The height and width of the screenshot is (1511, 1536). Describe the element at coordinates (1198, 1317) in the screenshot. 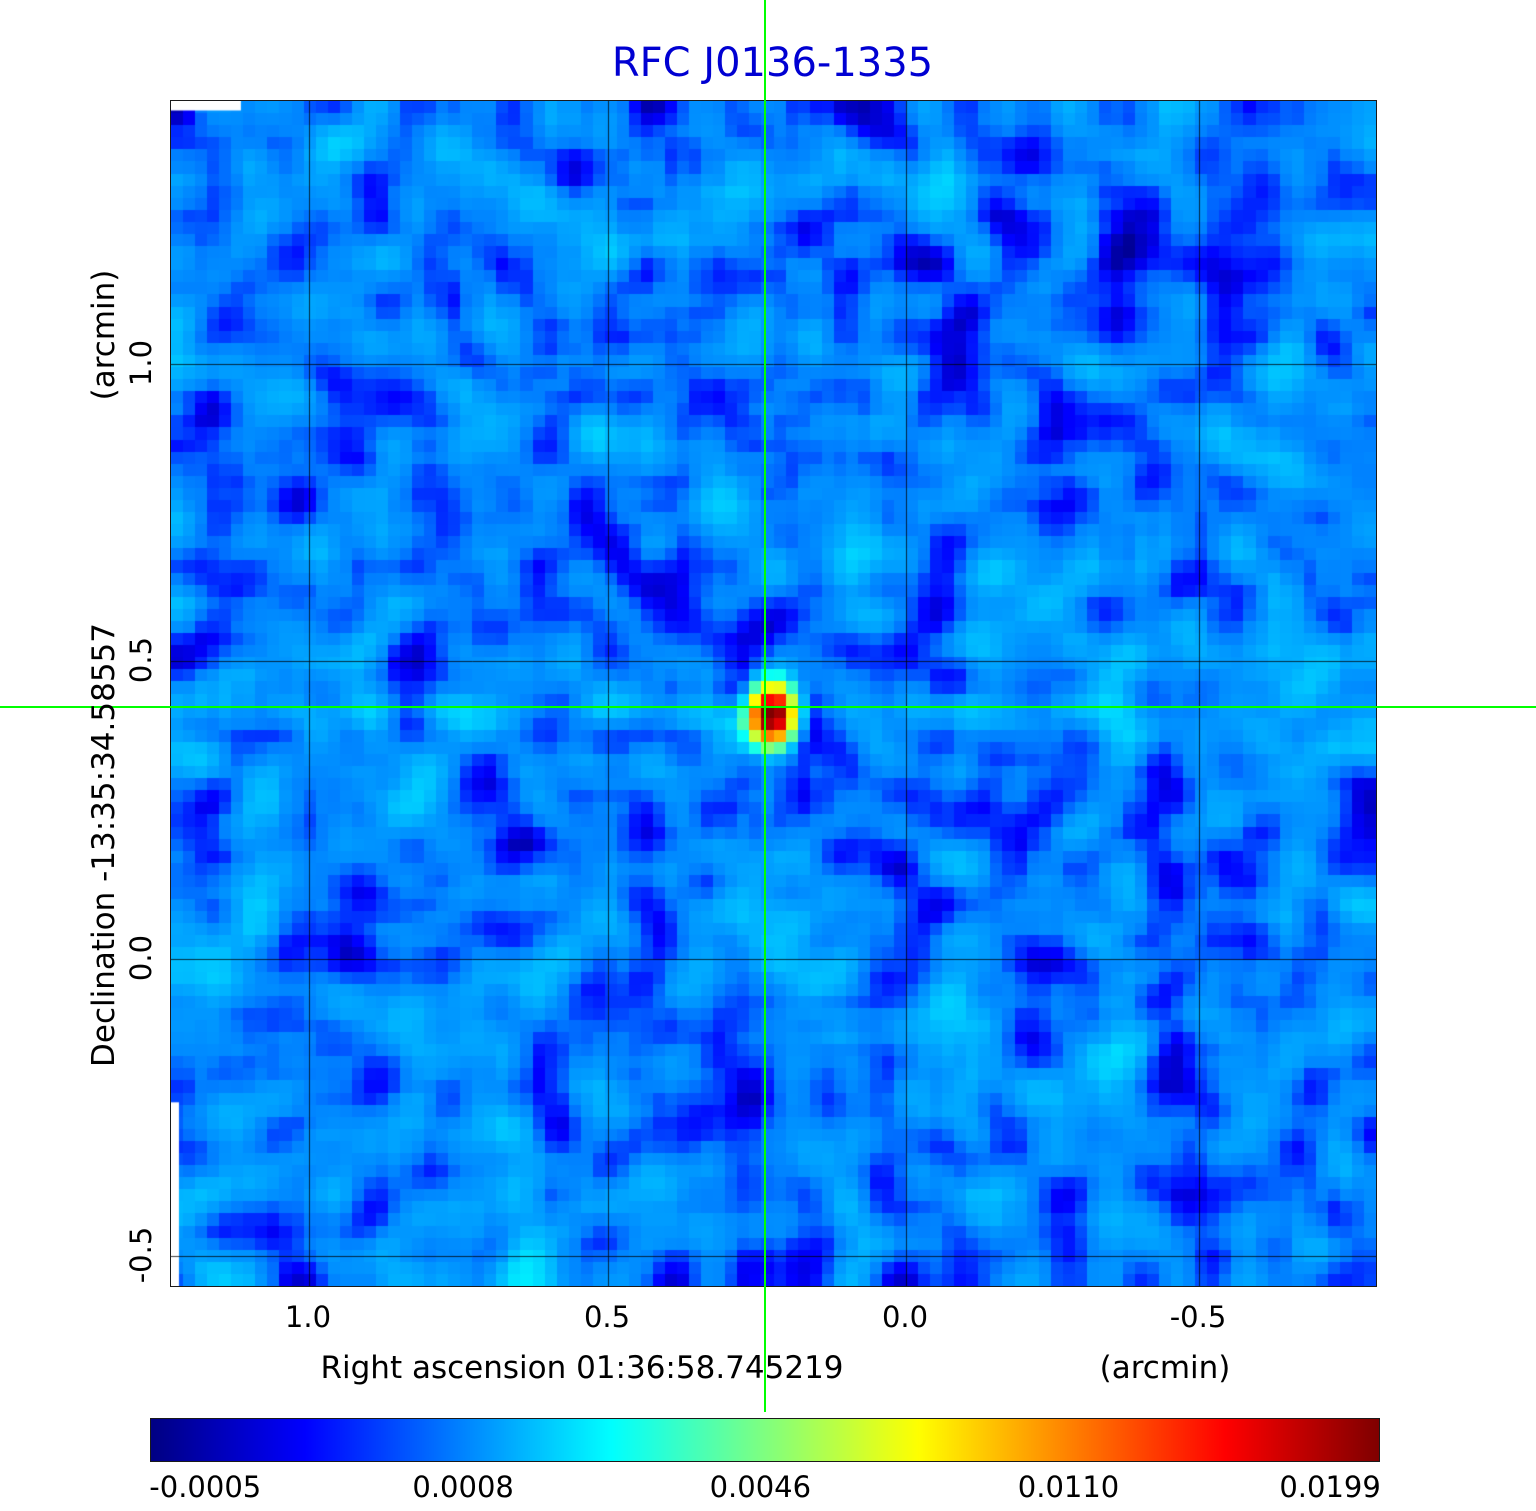

I see `x-tick-label: -0.5` at that location.